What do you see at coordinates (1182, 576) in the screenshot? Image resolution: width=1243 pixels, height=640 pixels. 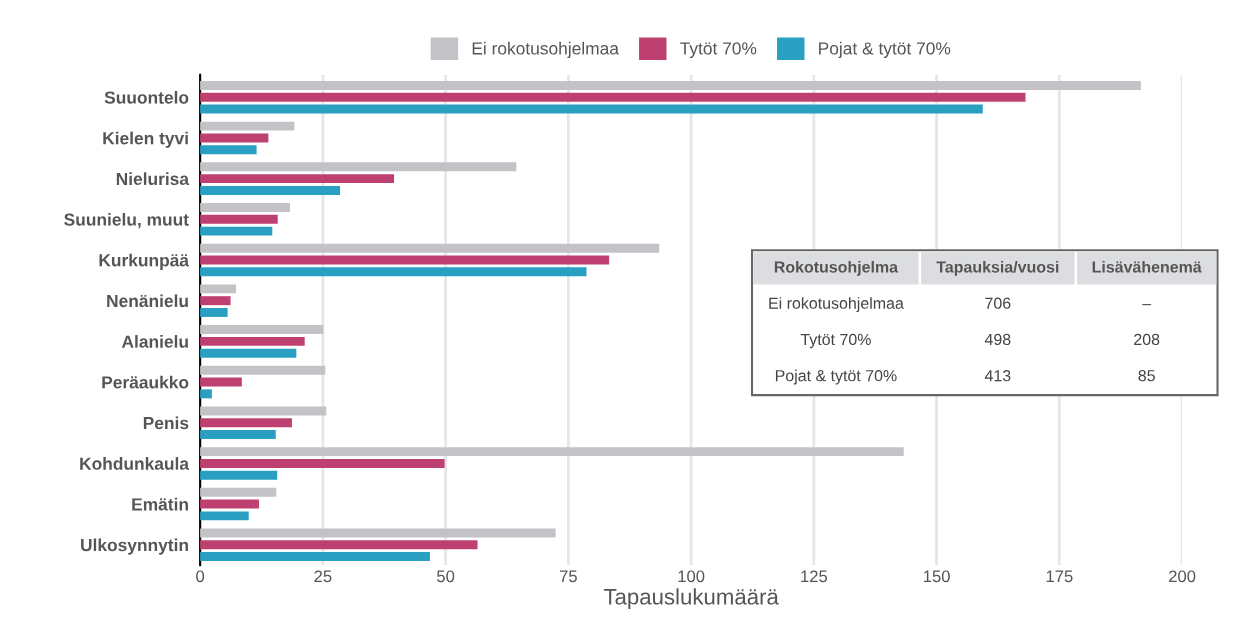 I see `x-tick-label: 200` at bounding box center [1182, 576].